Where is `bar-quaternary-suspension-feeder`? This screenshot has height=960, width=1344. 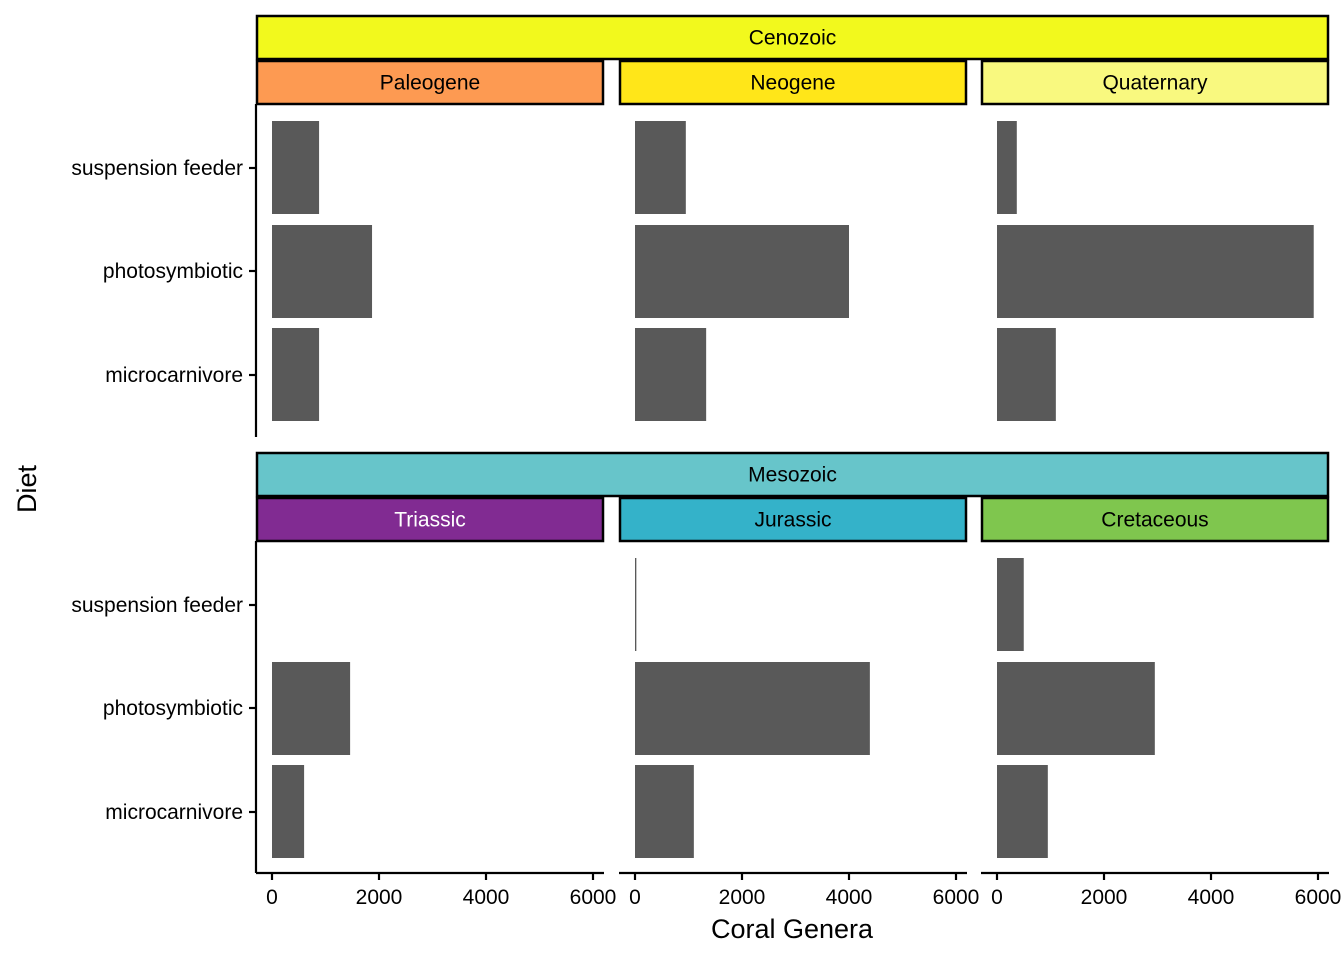
bar-quaternary-suspension-feeder is located at coordinates (1007, 167).